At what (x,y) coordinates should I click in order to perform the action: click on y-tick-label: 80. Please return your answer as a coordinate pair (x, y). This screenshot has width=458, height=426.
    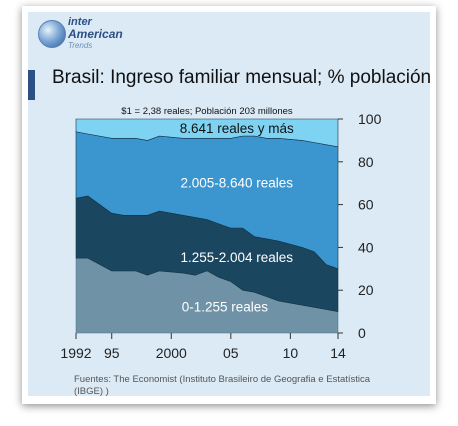
    Looking at the image, I should click on (366, 162).